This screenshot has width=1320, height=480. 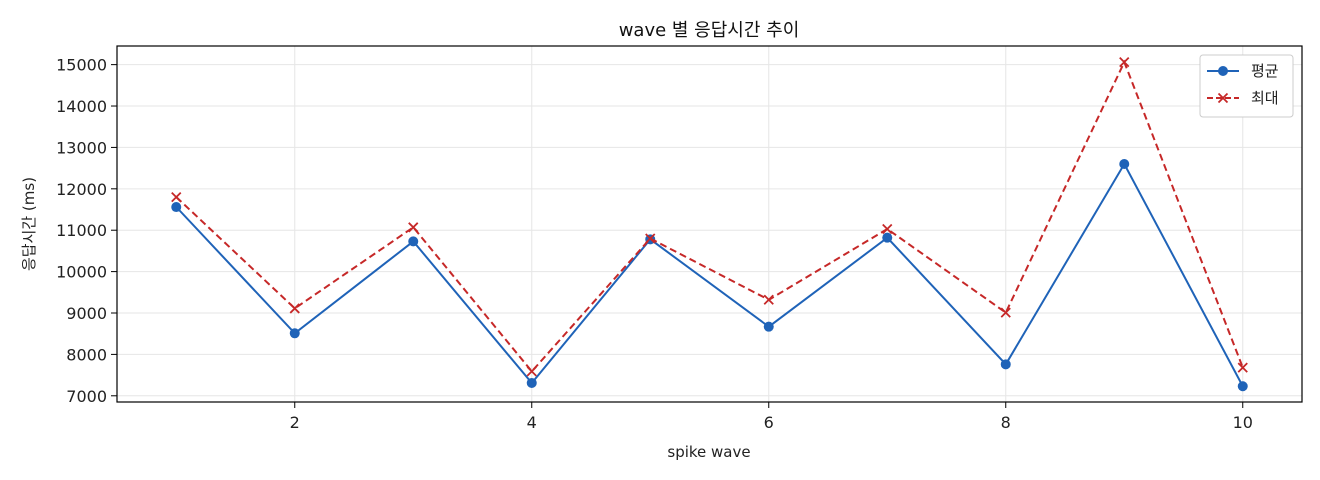 What do you see at coordinates (1006, 422) in the screenshot?
I see `x-tick-label: 8` at bounding box center [1006, 422].